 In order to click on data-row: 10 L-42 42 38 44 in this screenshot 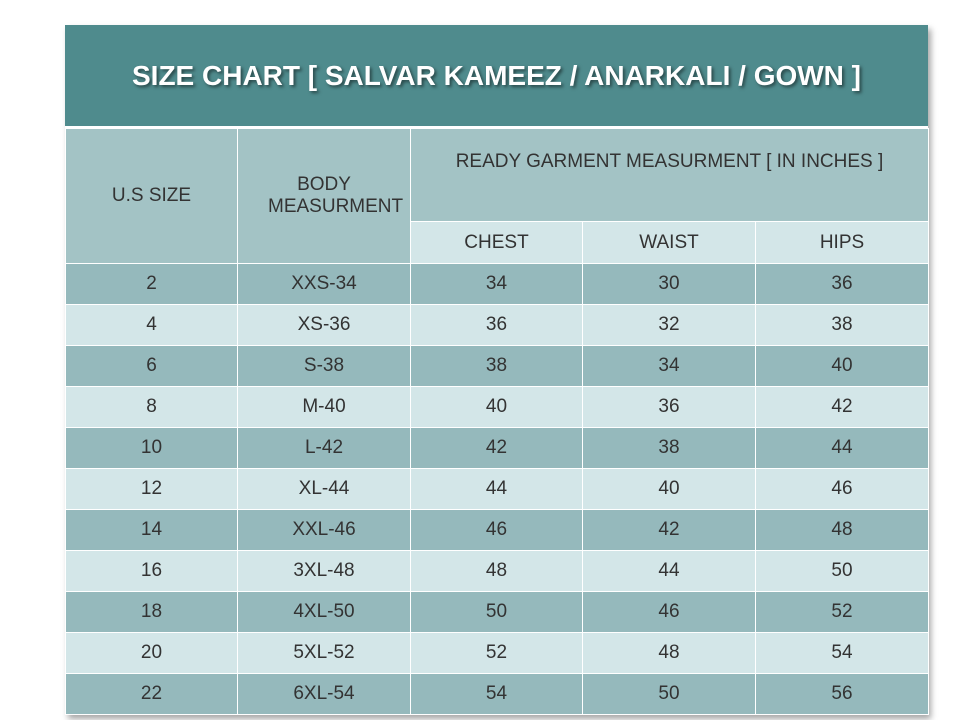, I will do `click(497, 448)`.